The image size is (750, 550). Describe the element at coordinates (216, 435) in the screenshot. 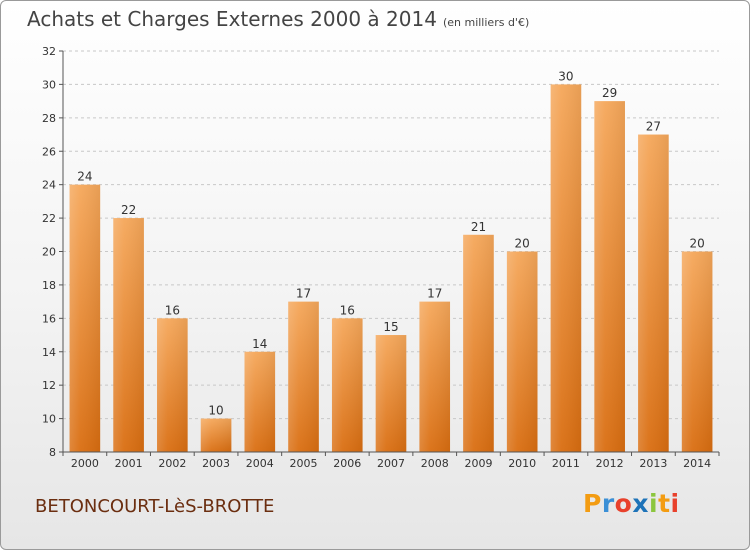

I see `bar-shine-2003` at that location.